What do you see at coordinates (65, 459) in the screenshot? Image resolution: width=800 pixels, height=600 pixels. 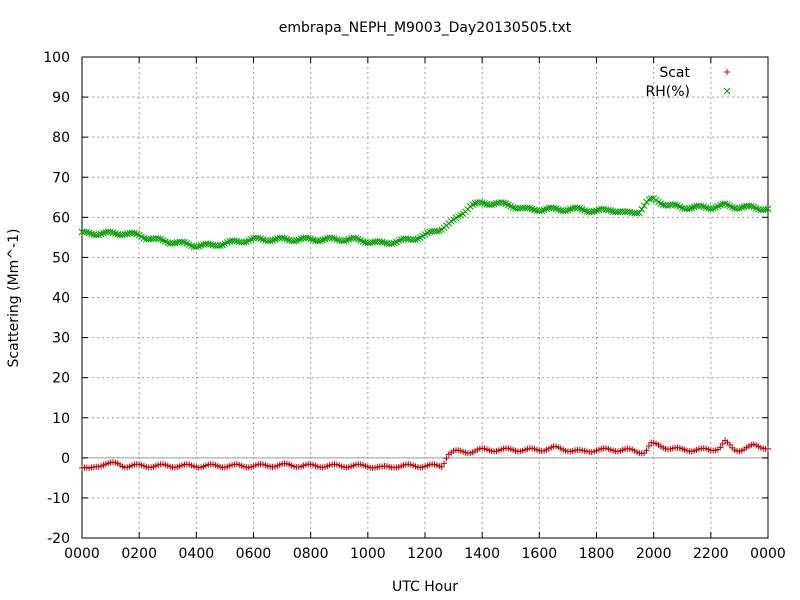 I see `y-tick-label: 0` at bounding box center [65, 459].